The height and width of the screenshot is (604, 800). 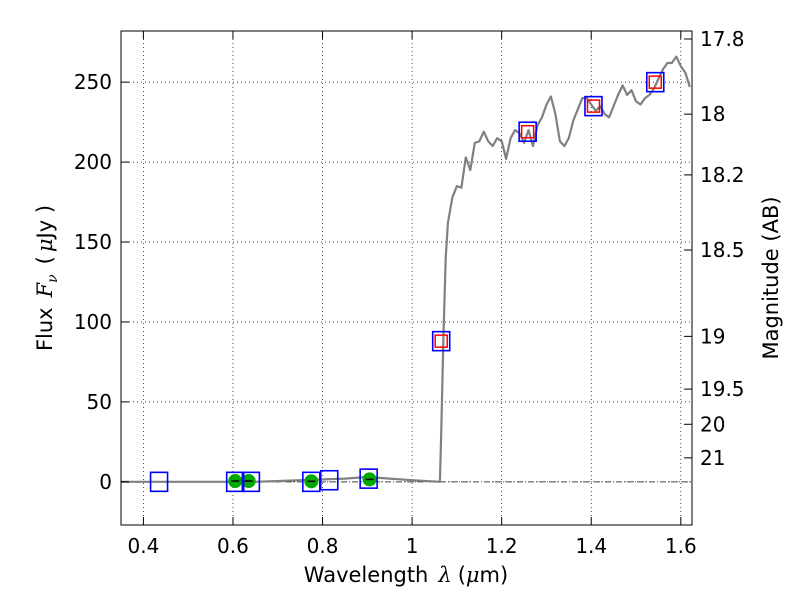 I want to click on magnitude-tick-label: 18.5, so click(x=722, y=250).